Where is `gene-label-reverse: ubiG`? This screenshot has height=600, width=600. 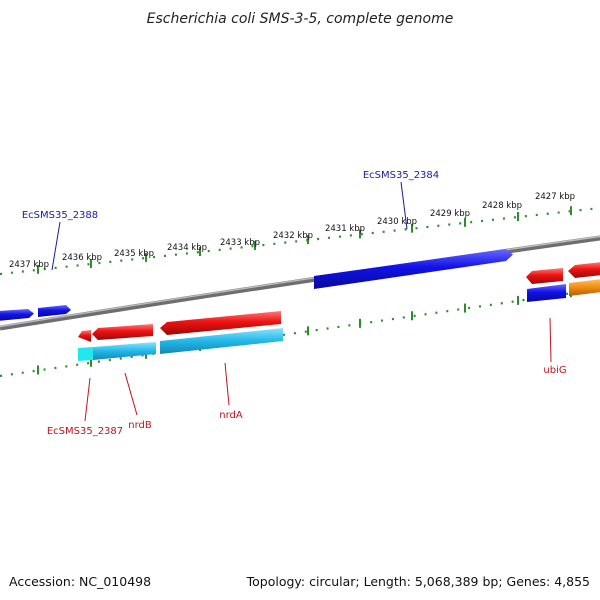 gene-label-reverse: ubiG is located at coordinates (554, 370).